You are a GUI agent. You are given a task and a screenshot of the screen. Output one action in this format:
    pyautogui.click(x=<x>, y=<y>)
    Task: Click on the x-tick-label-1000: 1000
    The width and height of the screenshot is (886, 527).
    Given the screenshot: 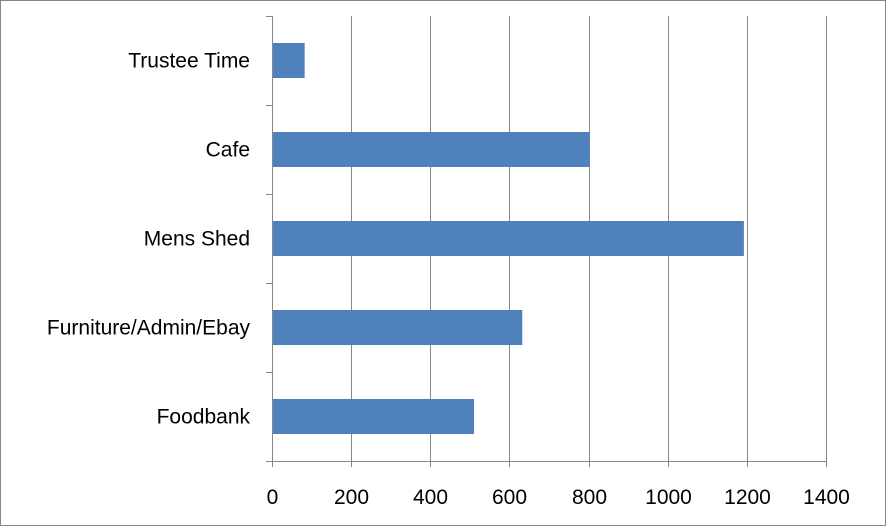 What is the action you would take?
    pyautogui.click(x=668, y=497)
    